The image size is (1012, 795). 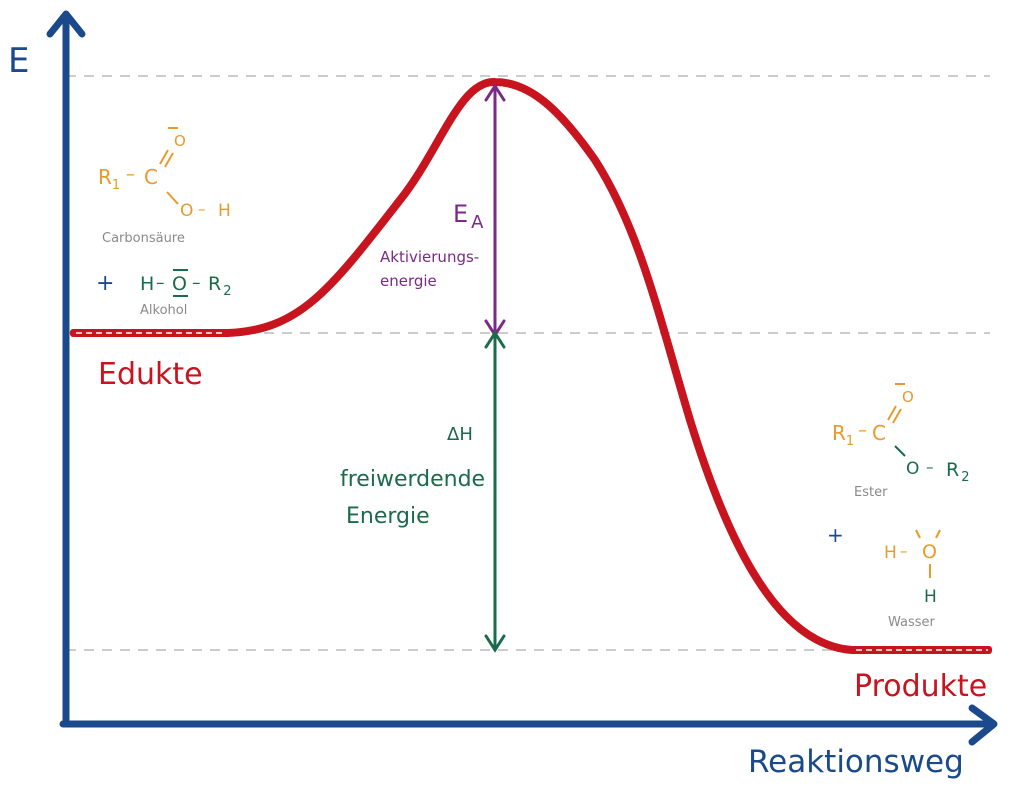 What do you see at coordinates (835, 535) in the screenshot?
I see `products-plus-sign: +` at bounding box center [835, 535].